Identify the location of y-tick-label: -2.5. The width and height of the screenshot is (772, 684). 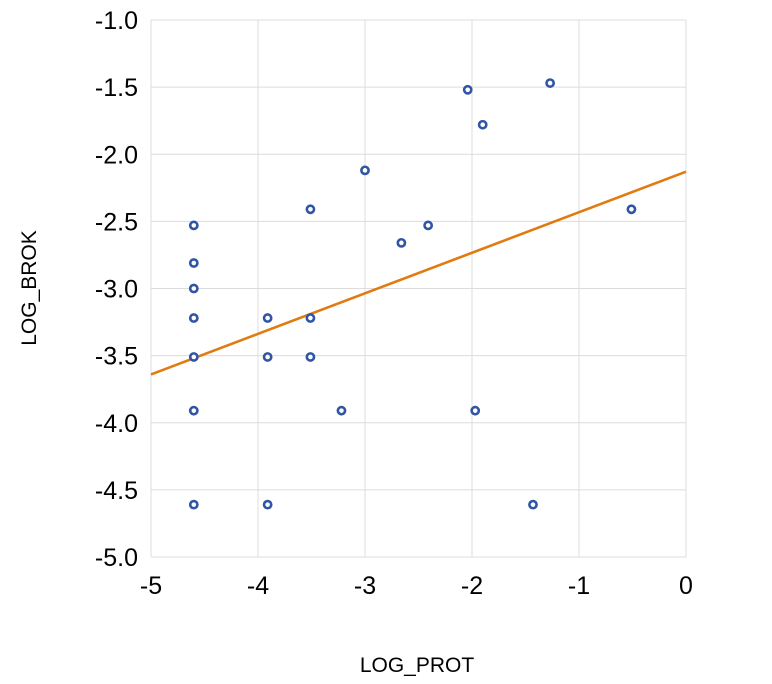
(116, 222).